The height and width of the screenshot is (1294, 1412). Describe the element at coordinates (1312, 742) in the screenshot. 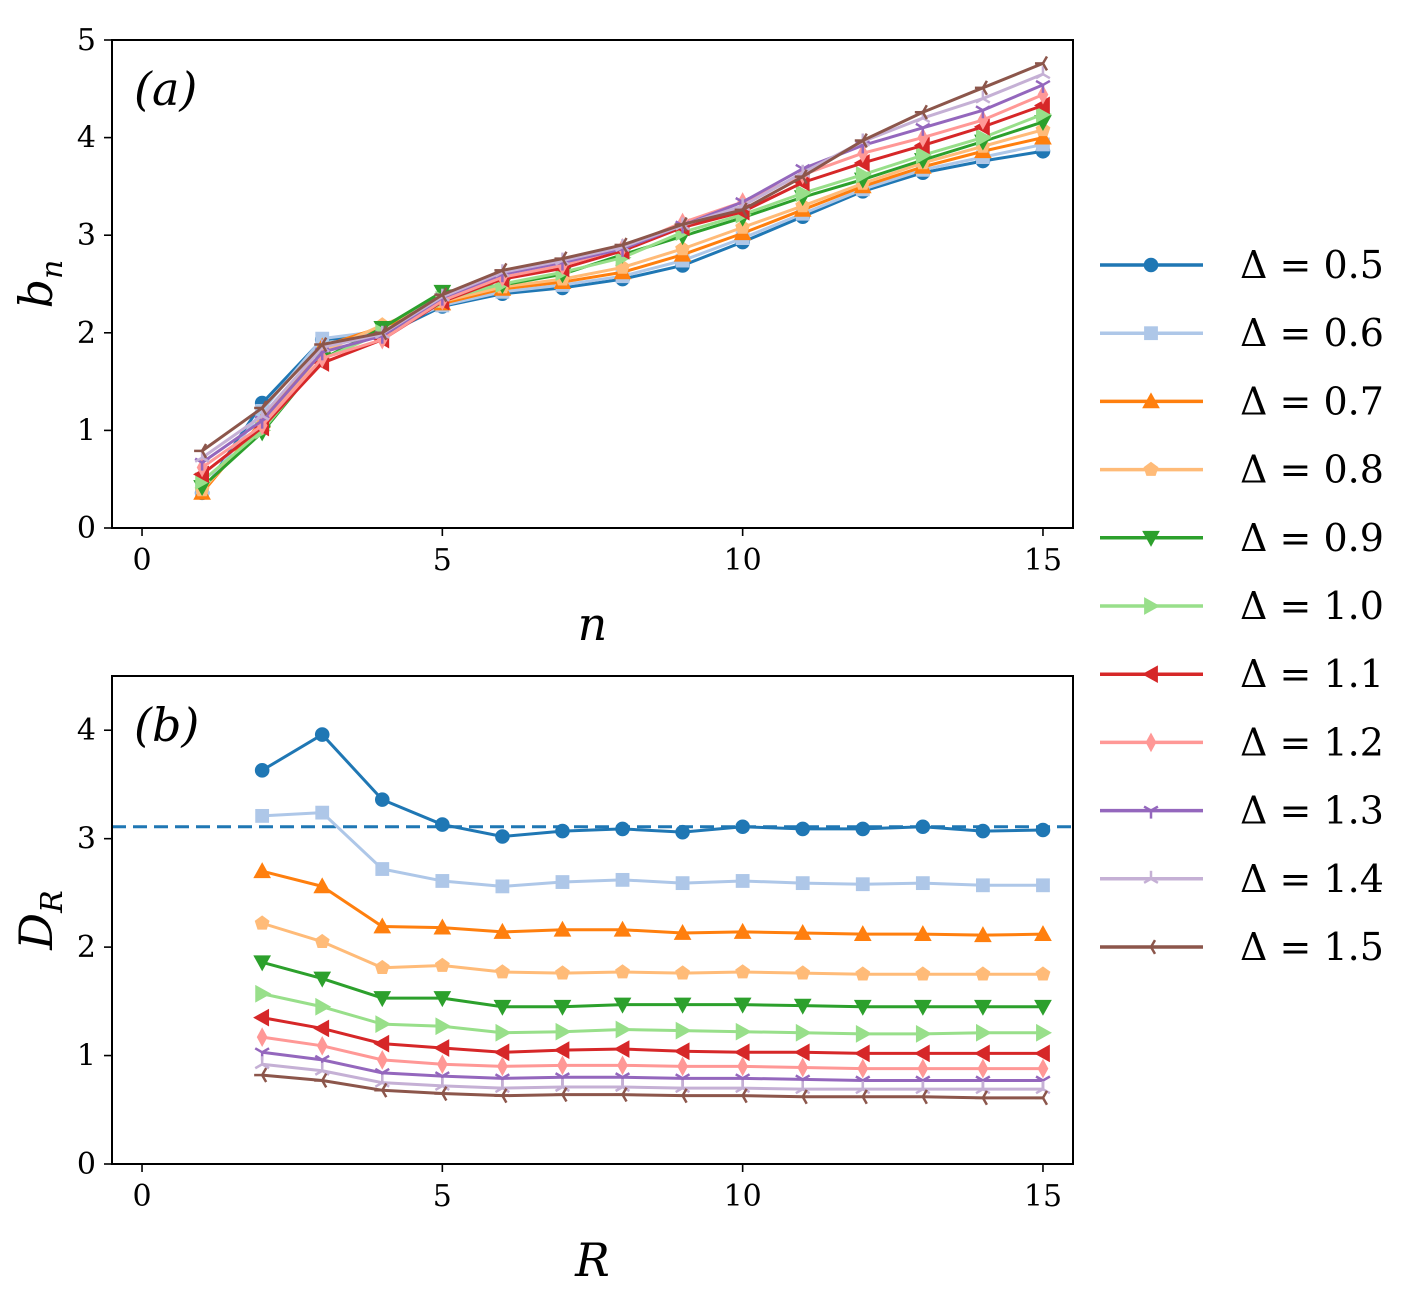

I see `legend-label: Δ = 1.2` at that location.